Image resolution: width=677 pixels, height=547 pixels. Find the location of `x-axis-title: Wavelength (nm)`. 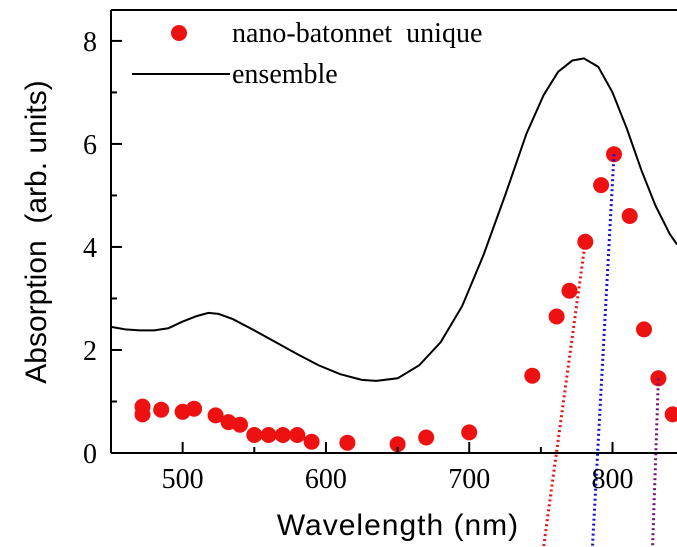

x-axis-title: Wavelength (nm) is located at coordinates (398, 525).